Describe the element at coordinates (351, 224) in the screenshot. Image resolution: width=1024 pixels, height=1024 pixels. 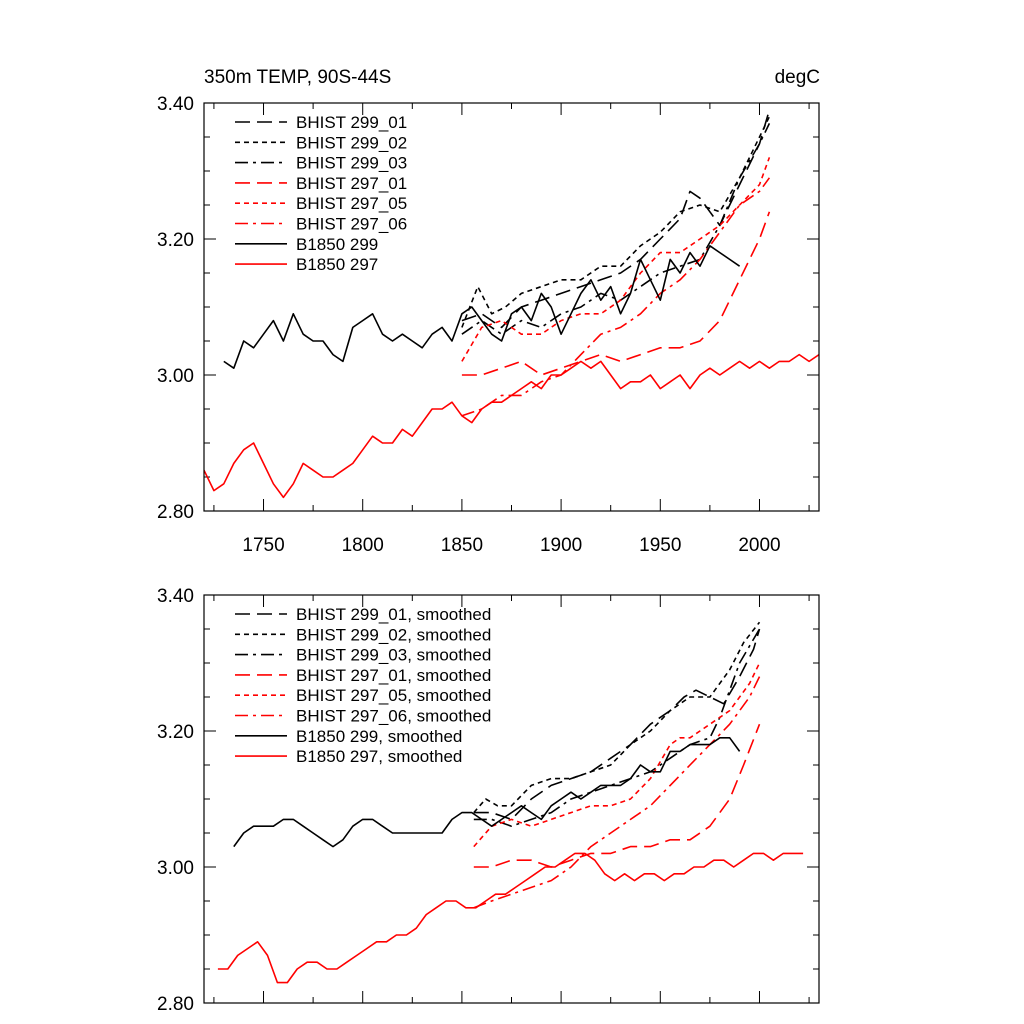
I see `legend-label: BHIST 297_06` at that location.